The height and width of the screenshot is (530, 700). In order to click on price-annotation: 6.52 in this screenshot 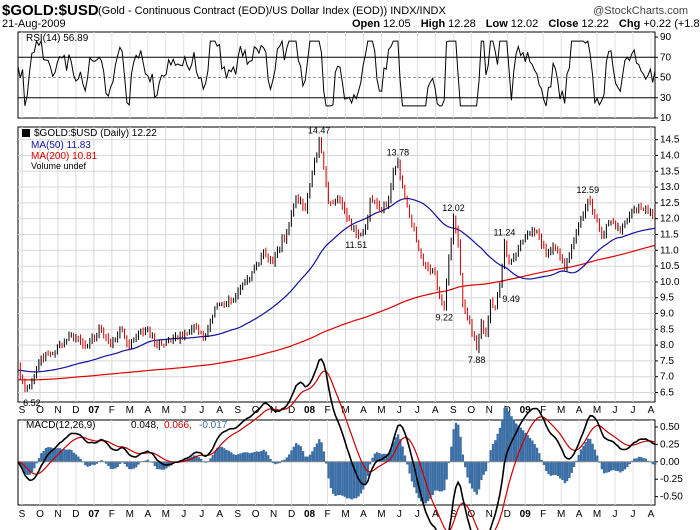, I will do `click(32, 403)`.